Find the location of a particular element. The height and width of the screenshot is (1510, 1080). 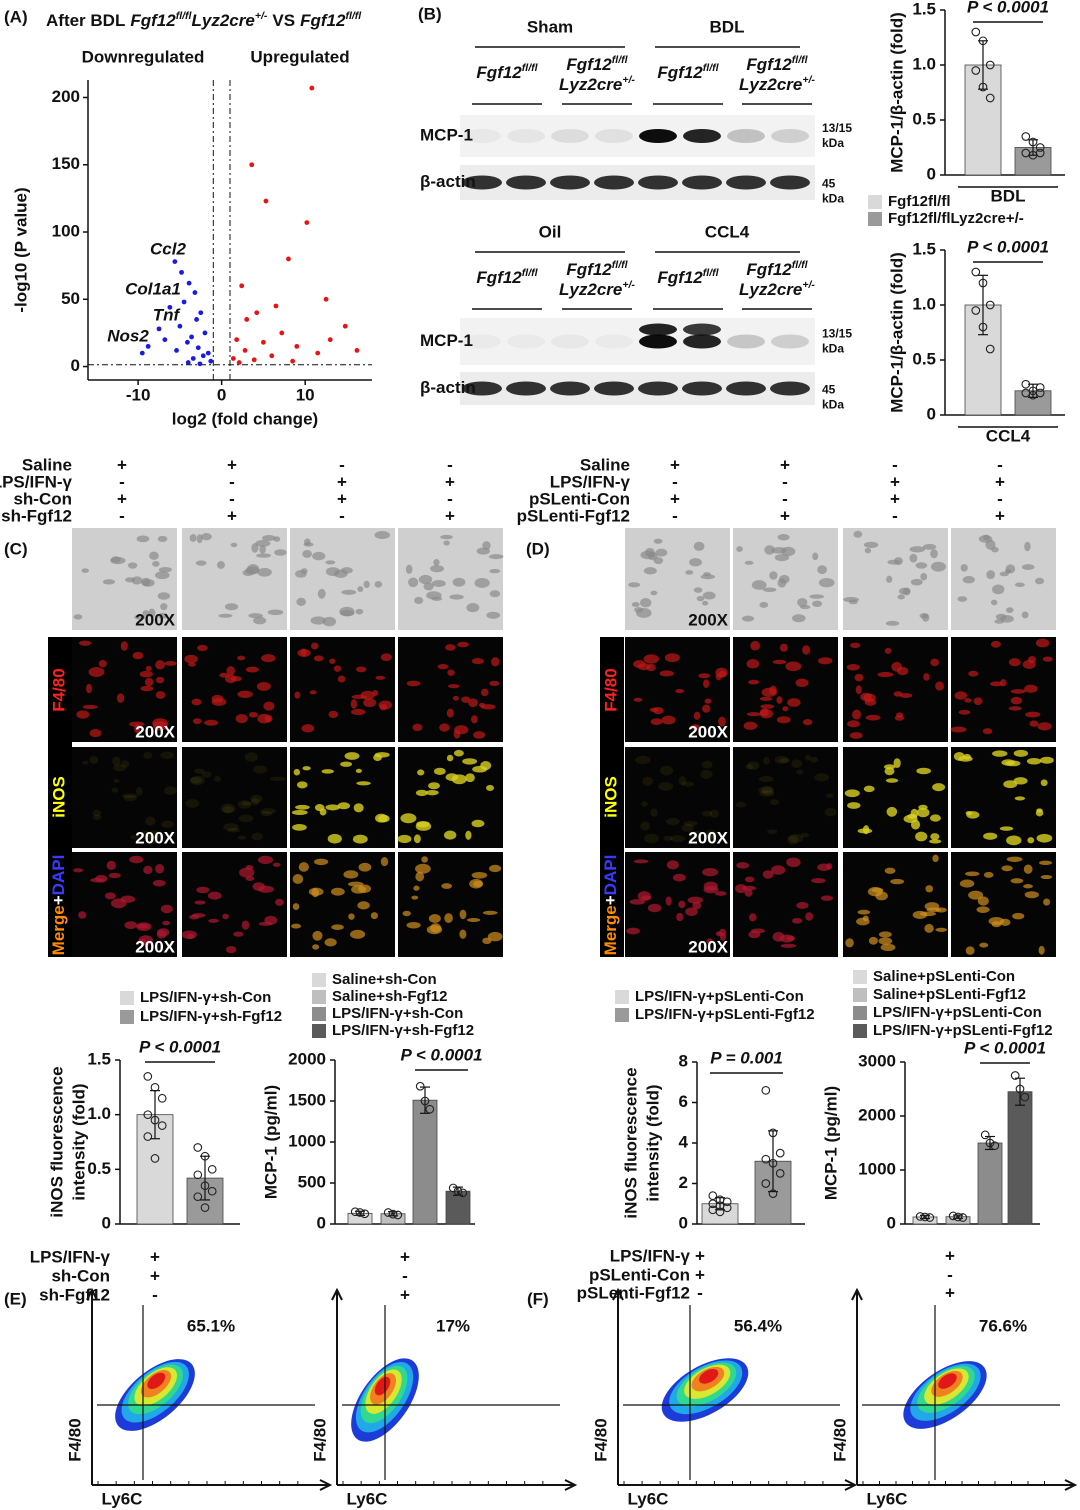

p-value: P < 0.0001 is located at coordinates (441, 1054).